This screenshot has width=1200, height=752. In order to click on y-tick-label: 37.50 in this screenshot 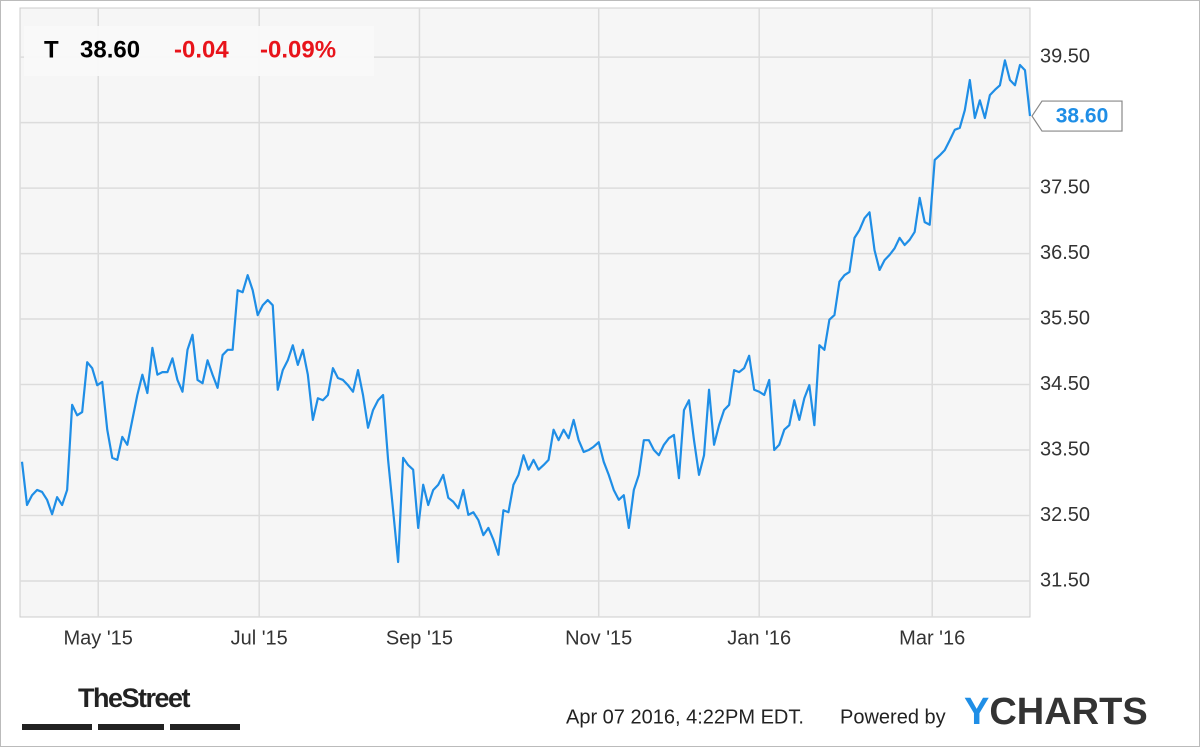, I will do `click(1065, 187)`.